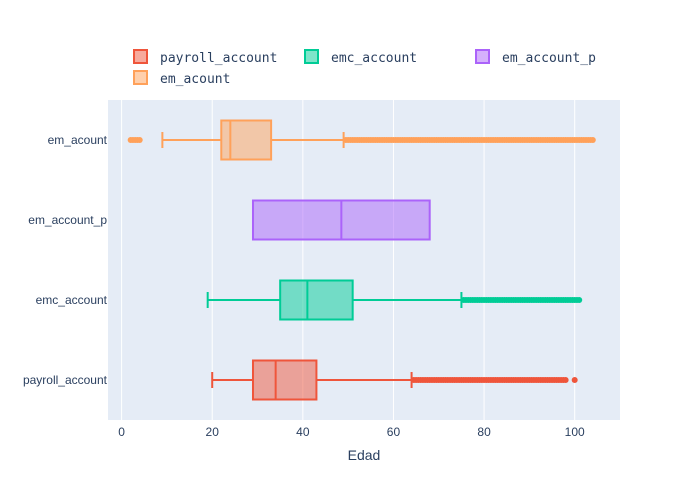 Image resolution: width=700 pixels, height=500 pixels. What do you see at coordinates (361, 140) in the screenshot?
I see `box-em_acount` at bounding box center [361, 140].